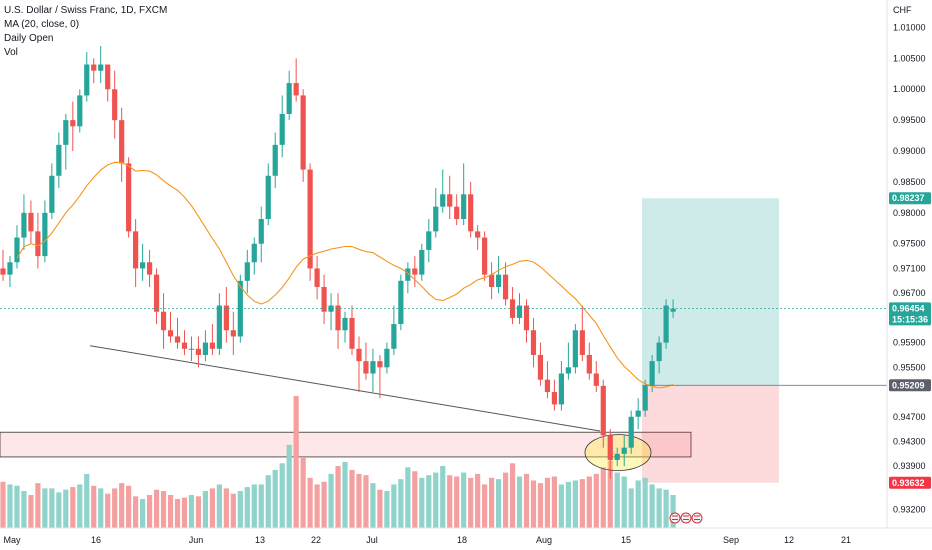  What do you see at coordinates (29, 38) in the screenshot?
I see `daily-open-indicator-label: Daily Open` at bounding box center [29, 38].